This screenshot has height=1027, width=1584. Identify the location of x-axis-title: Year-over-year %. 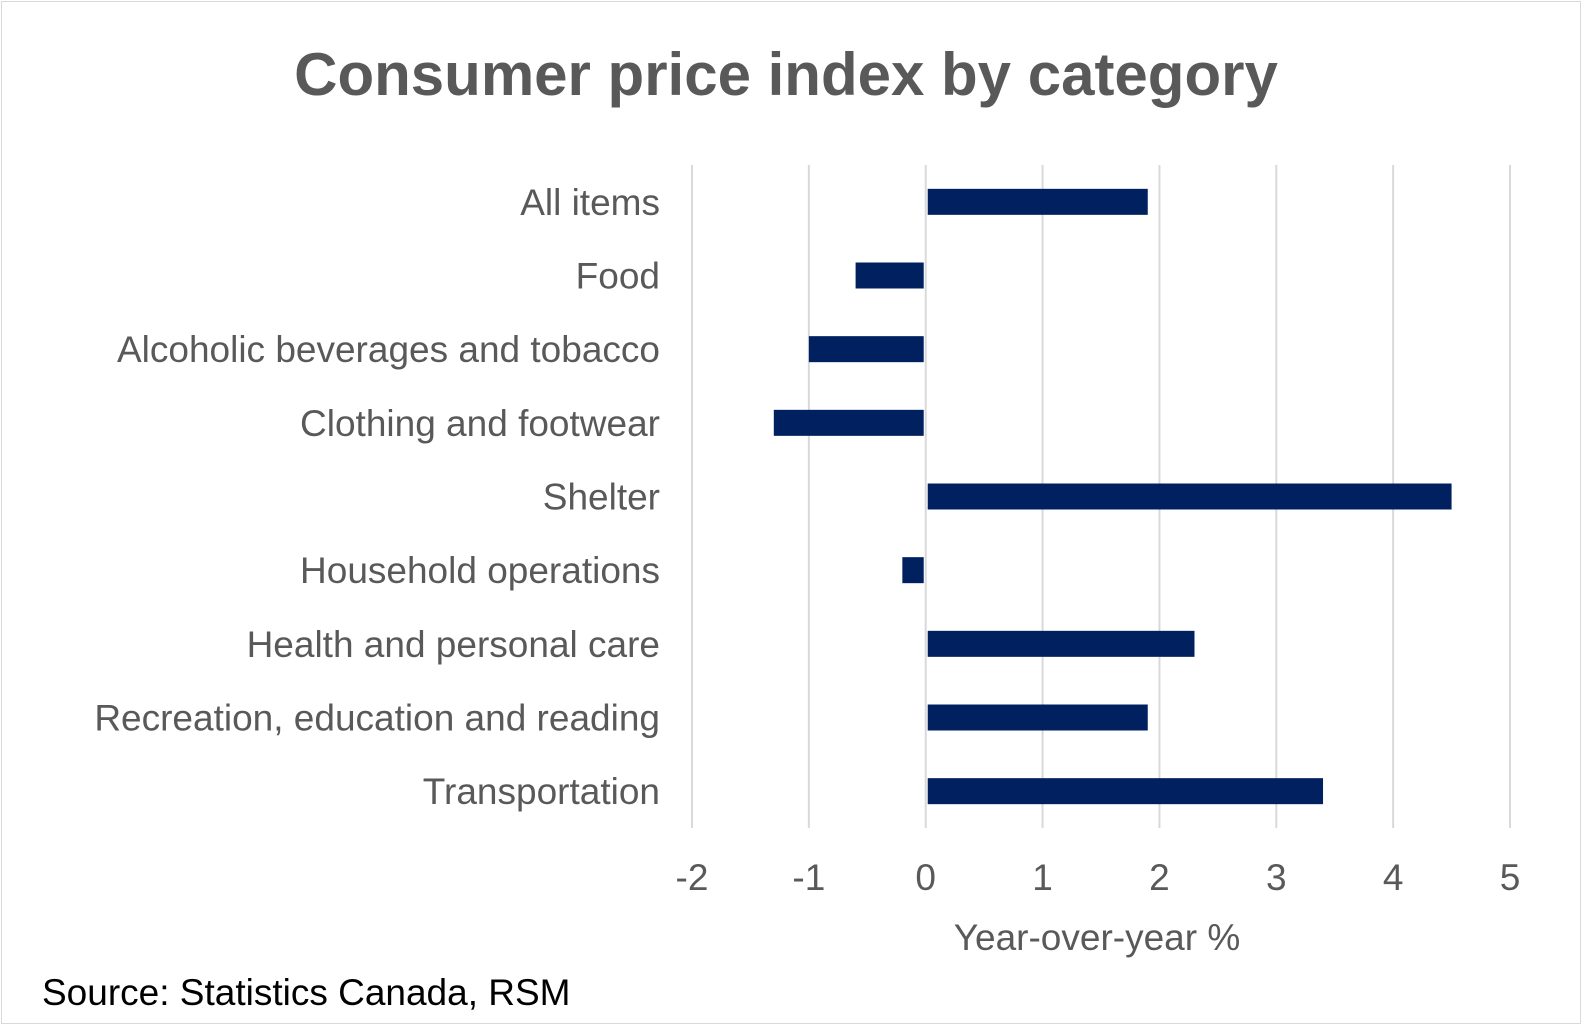
(1097, 937).